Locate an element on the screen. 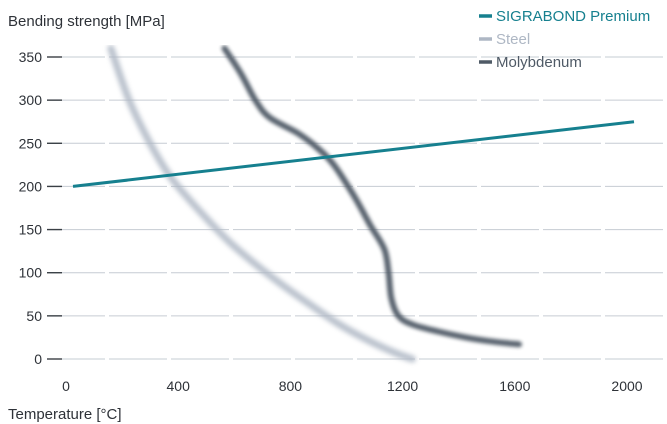 The image size is (667, 424). y-tick-label-200: 200 is located at coordinates (31, 186).